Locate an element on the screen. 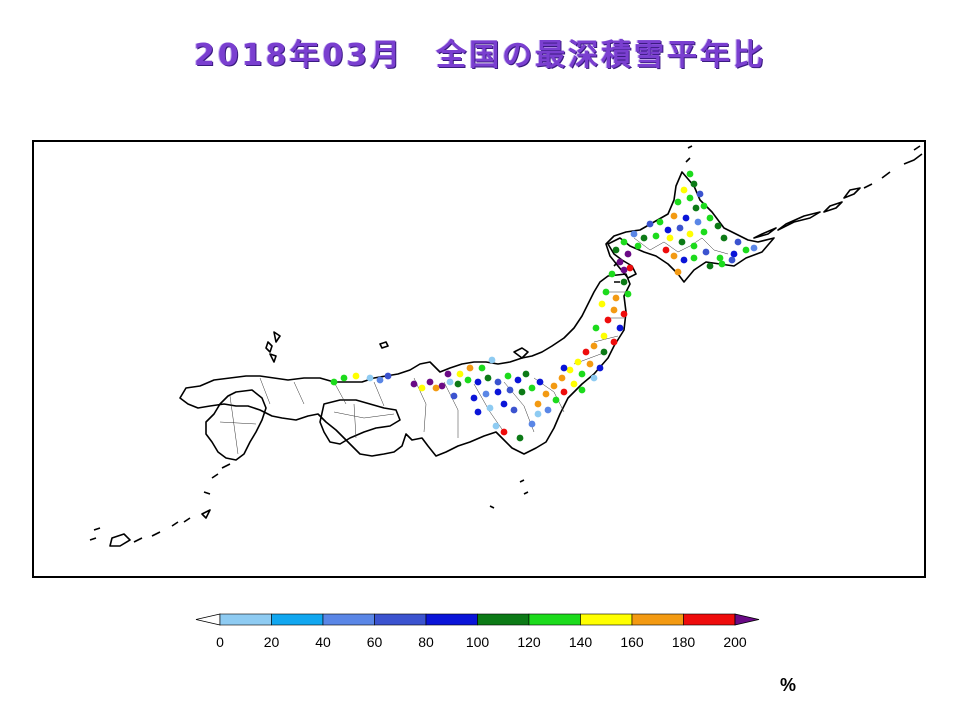 This screenshot has height=720, width=960. legend-tick-label: 60 is located at coordinates (375, 642).